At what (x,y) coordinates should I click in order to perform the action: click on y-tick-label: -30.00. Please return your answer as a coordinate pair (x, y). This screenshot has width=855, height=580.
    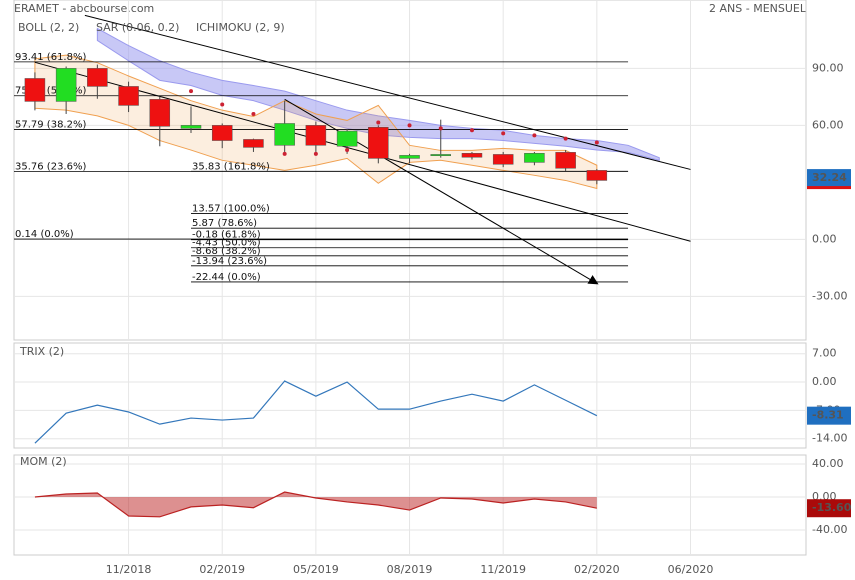
    Looking at the image, I should click on (829, 295).